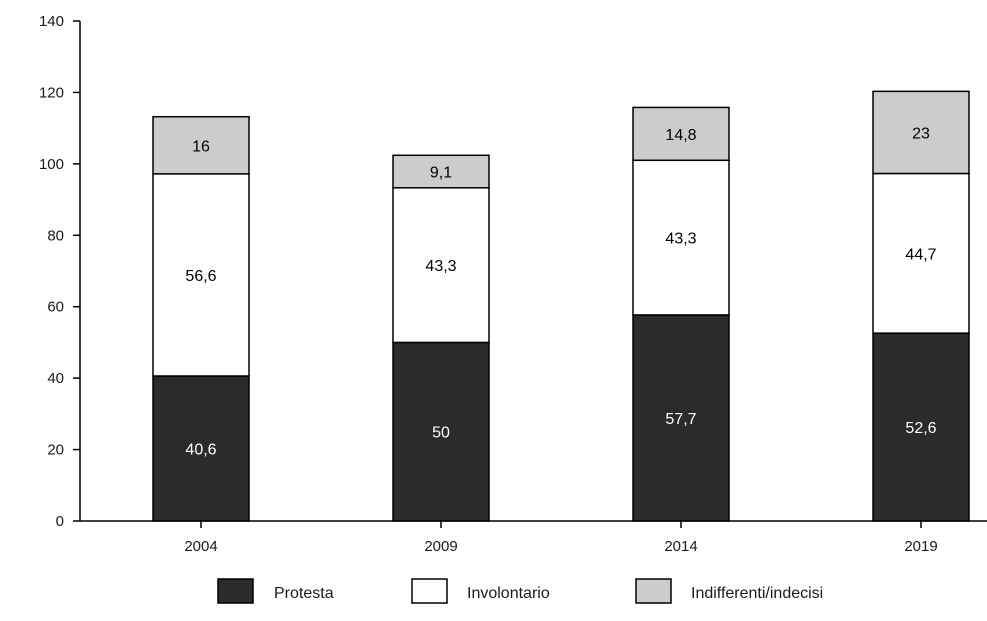  I want to click on y-tick-label: 0, so click(60, 521).